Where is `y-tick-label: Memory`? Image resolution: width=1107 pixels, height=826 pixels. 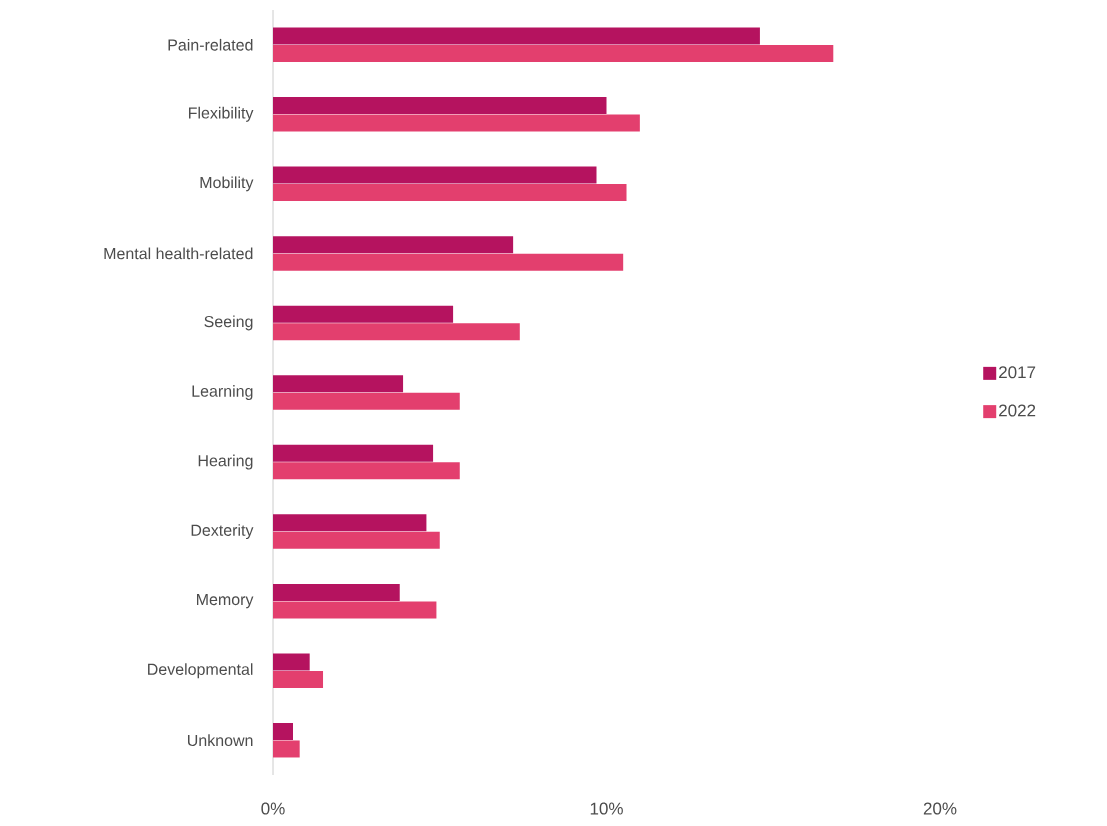 y-tick-label: Memory is located at coordinates (225, 601).